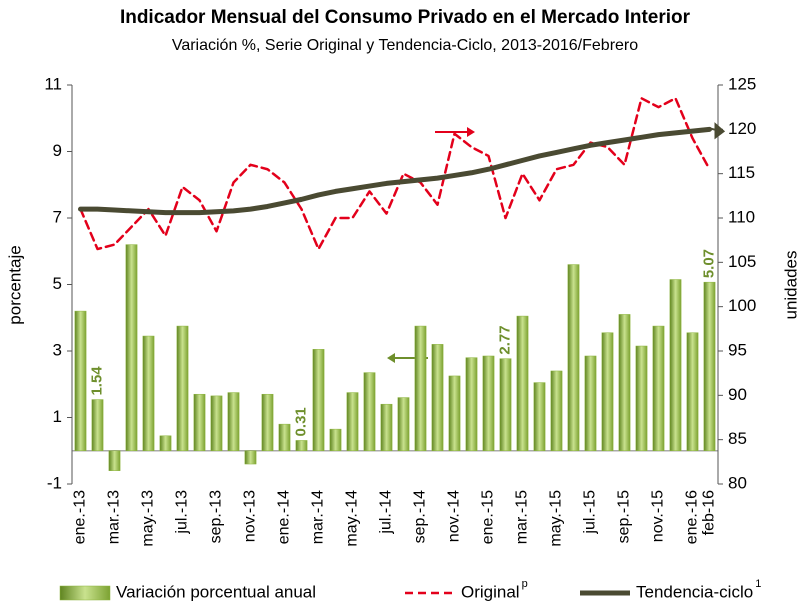  What do you see at coordinates (758, 584) in the screenshot?
I see `legend-superscript: 1` at bounding box center [758, 584].